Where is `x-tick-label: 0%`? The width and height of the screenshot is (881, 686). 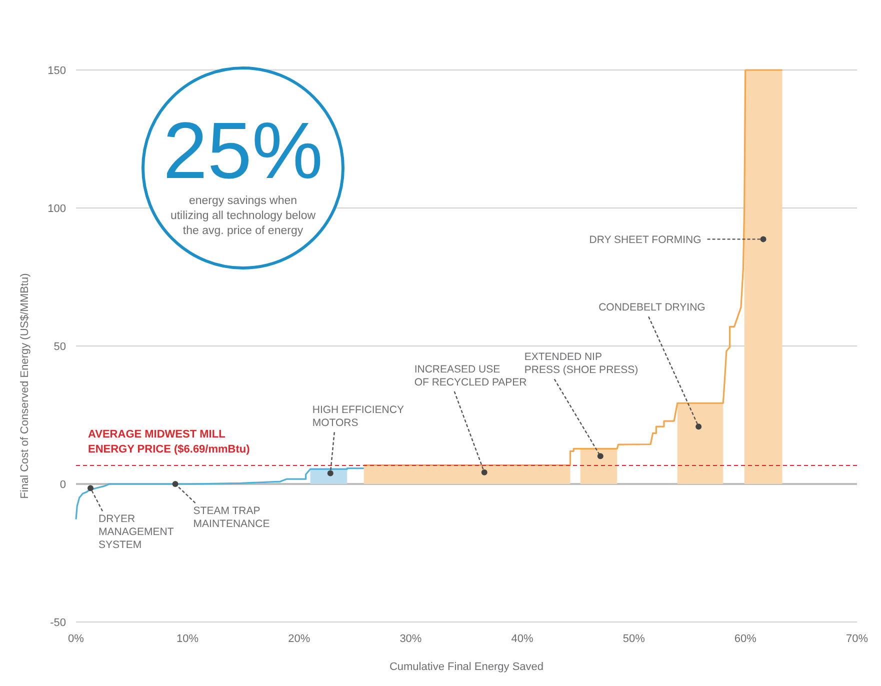
x-tick-label: 0% is located at coordinates (76, 639).